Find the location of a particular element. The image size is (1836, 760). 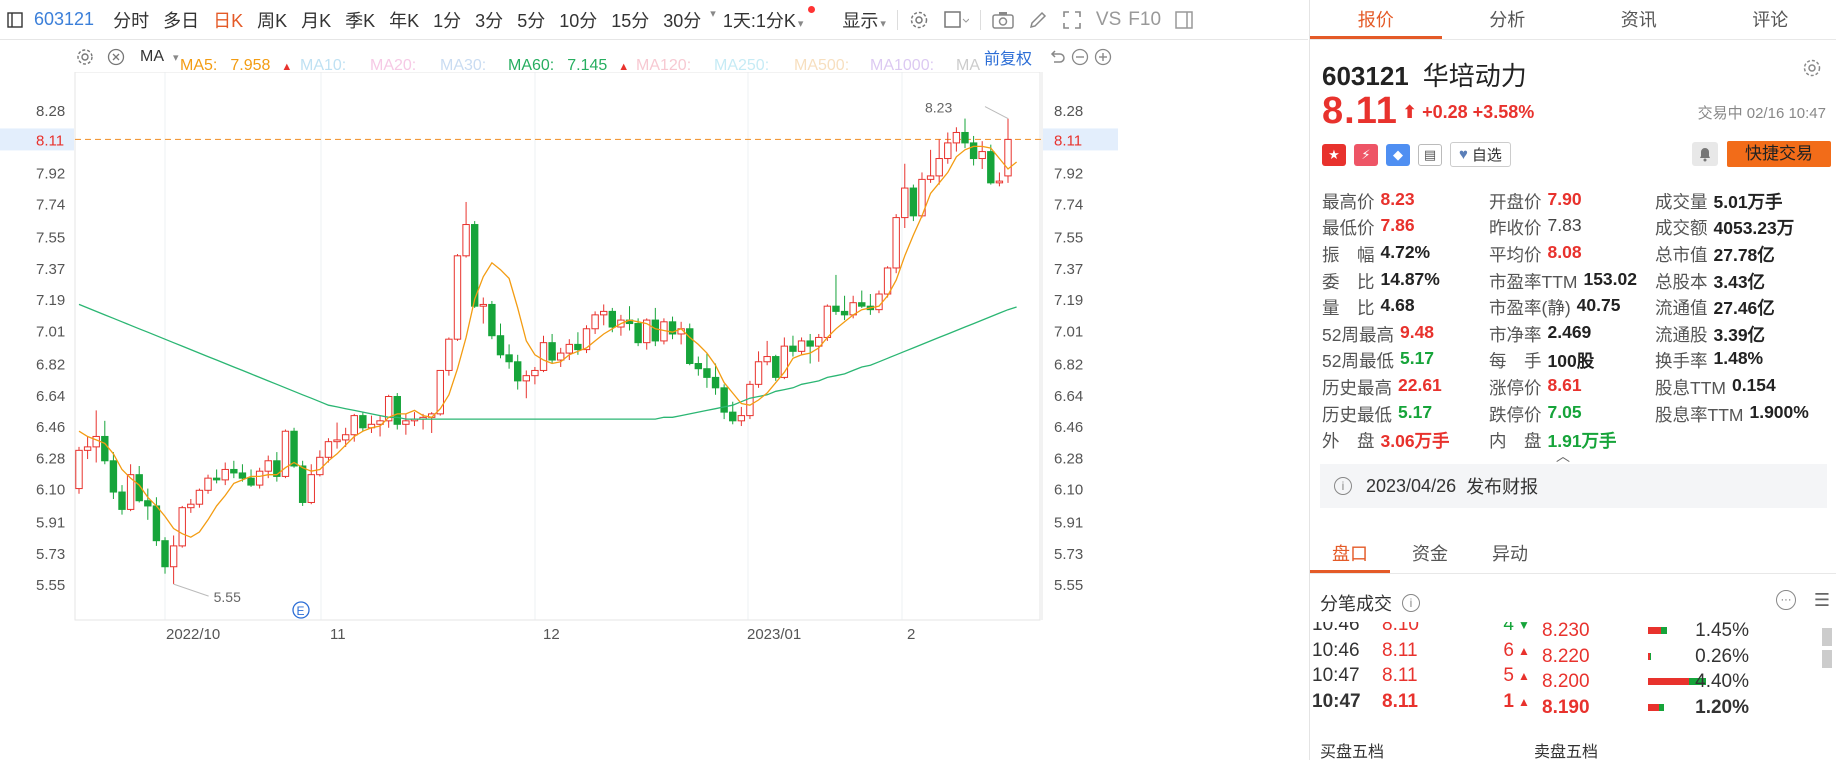

ma-legend-item: MA250: is located at coordinates (757, 66).